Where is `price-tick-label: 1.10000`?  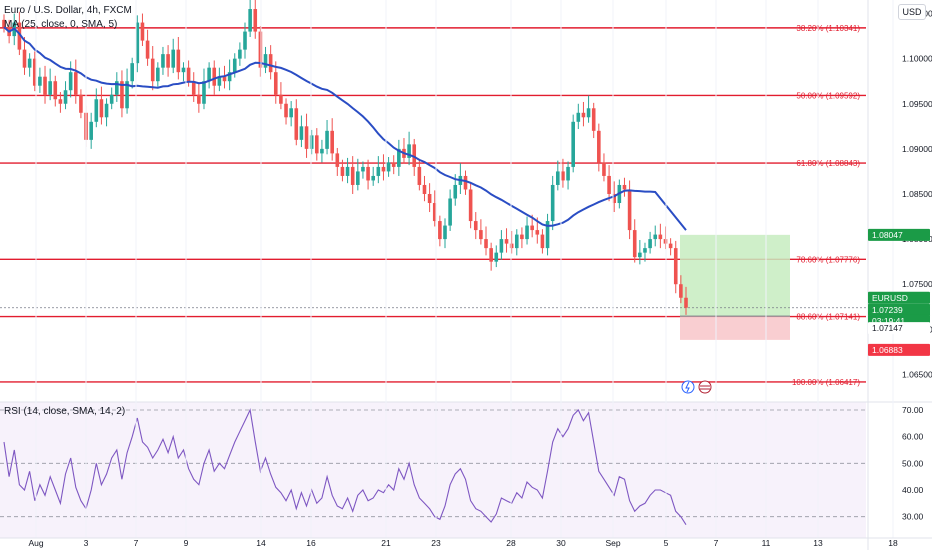 price-tick-label: 1.10000 is located at coordinates (917, 59).